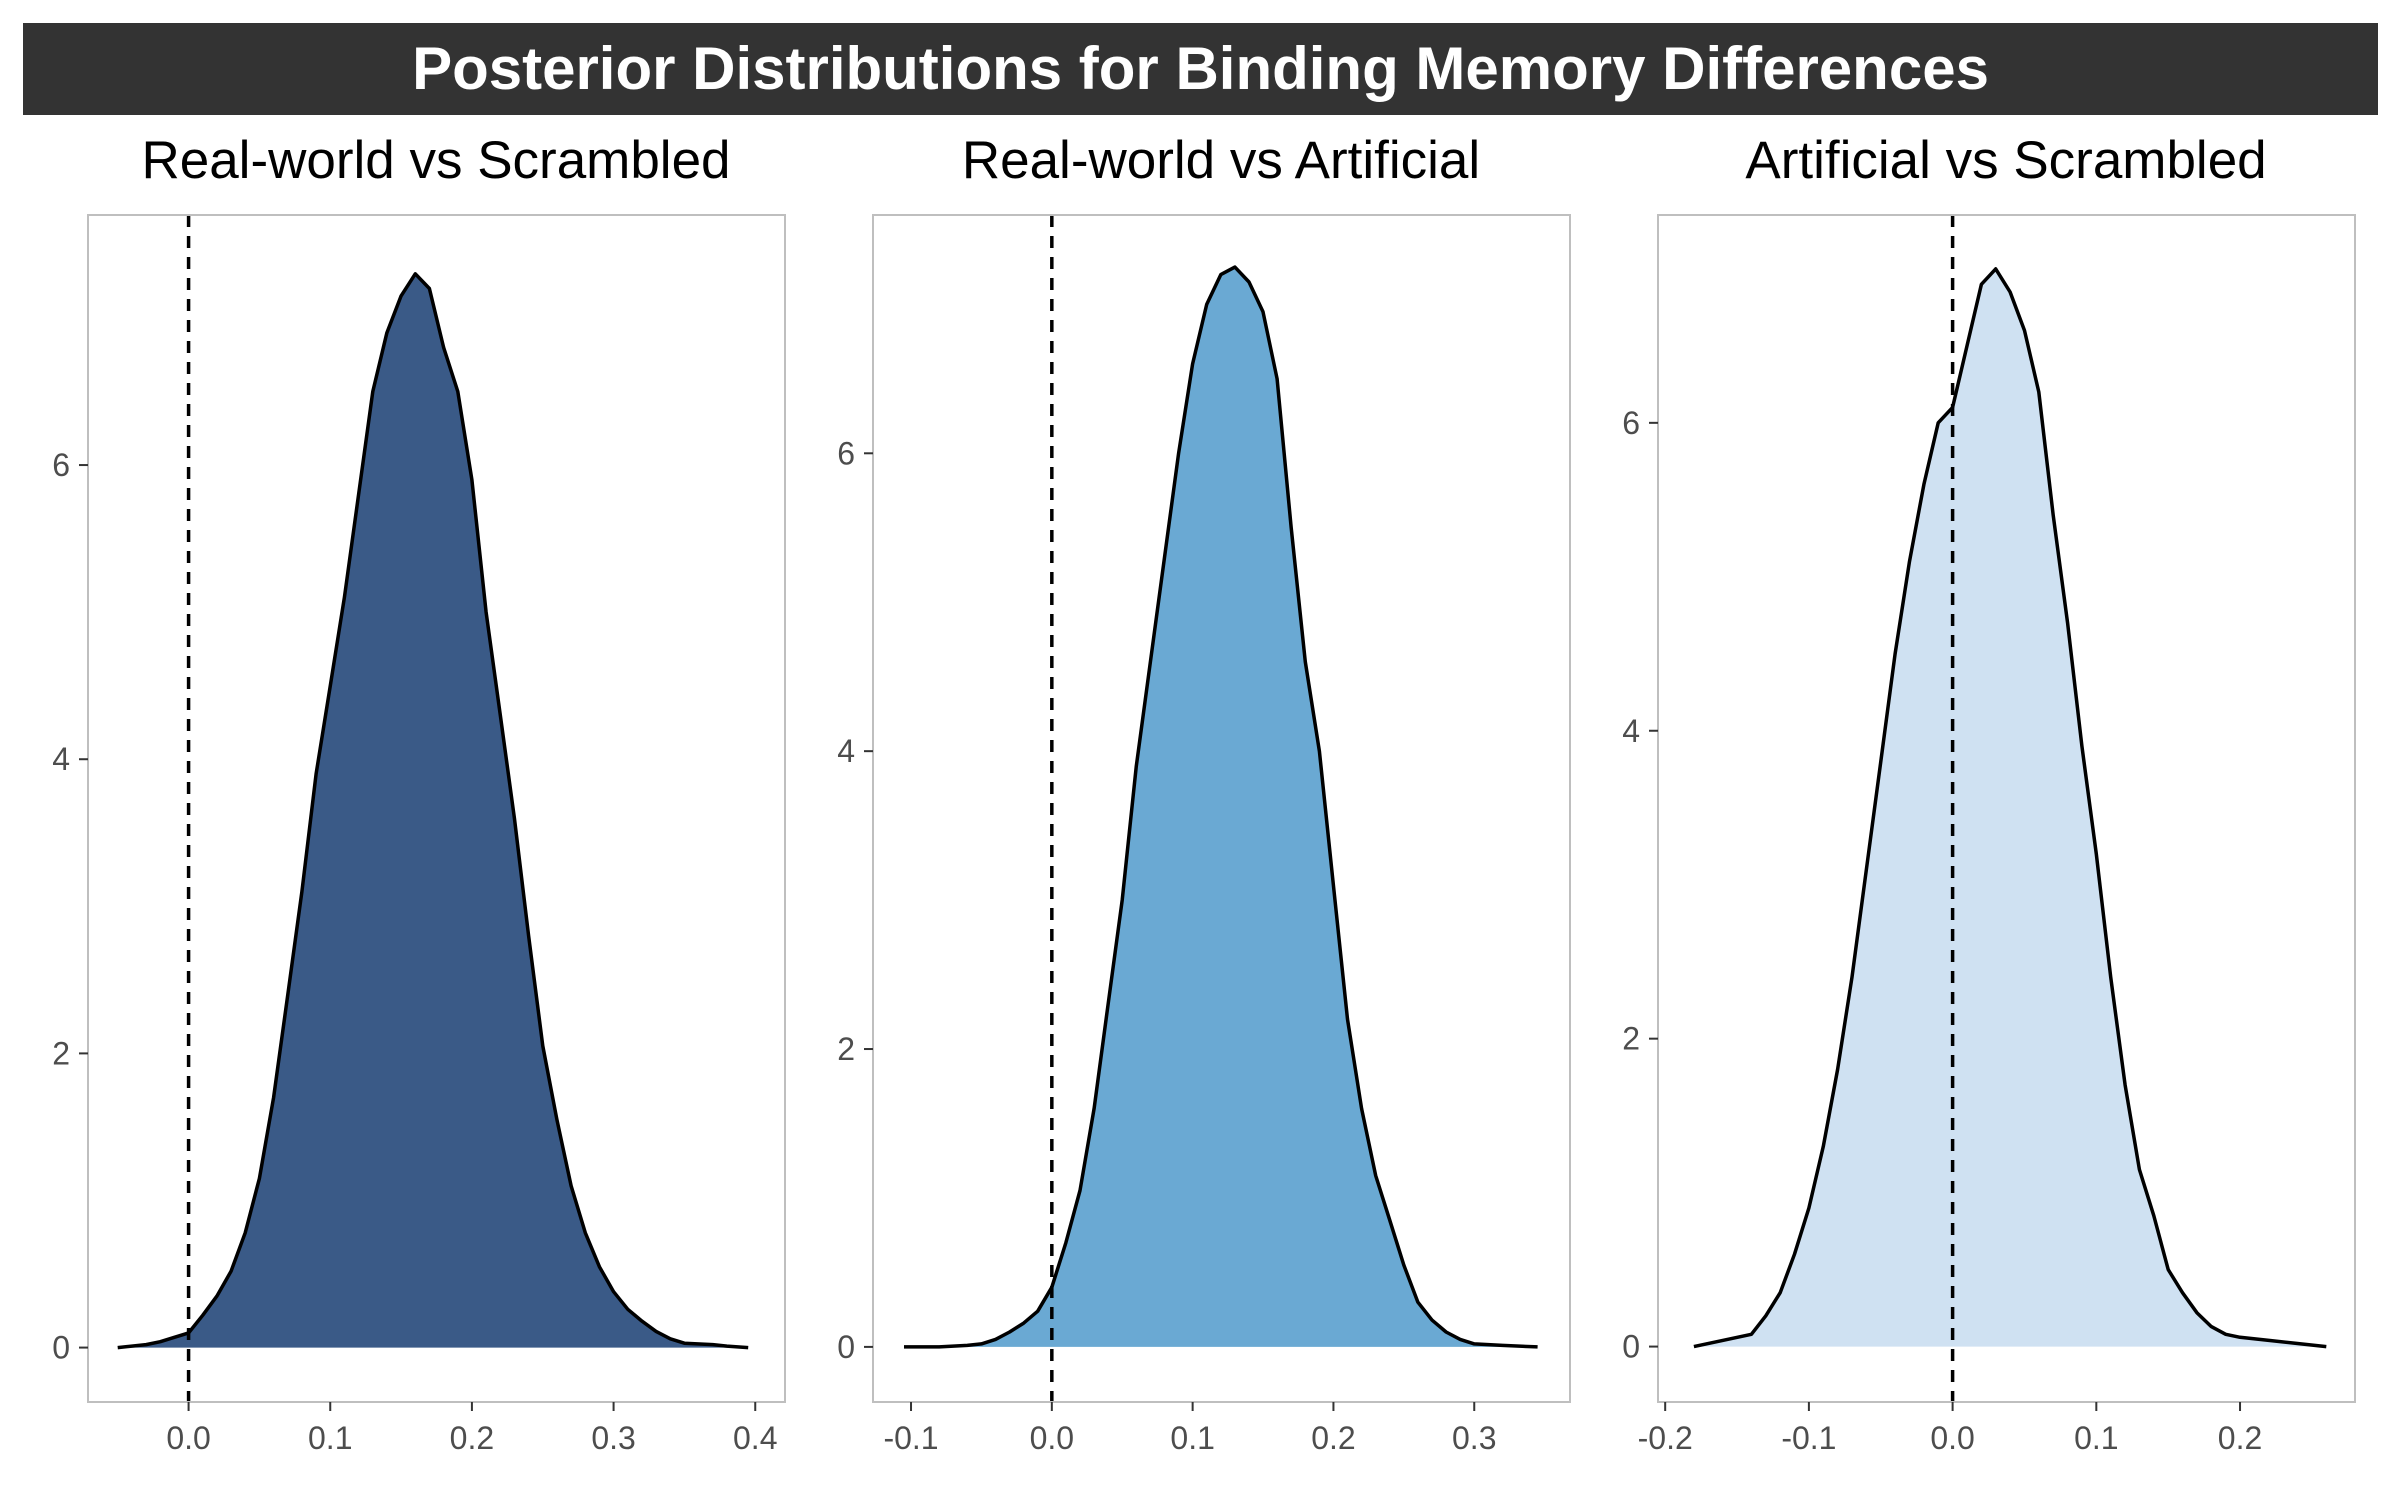 This screenshot has width=2400, height=1500. What do you see at coordinates (2005, 160) in the screenshot?
I see `panel-title: Artificial vs Scrambled` at bounding box center [2005, 160].